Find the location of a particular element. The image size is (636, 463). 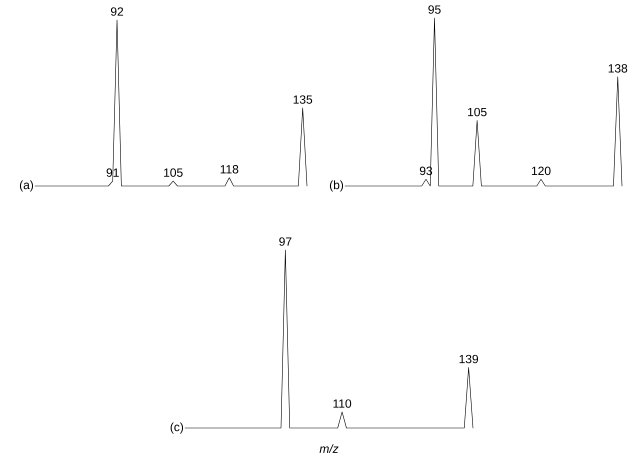

x-tick-label: 139 is located at coordinates (469, 359).